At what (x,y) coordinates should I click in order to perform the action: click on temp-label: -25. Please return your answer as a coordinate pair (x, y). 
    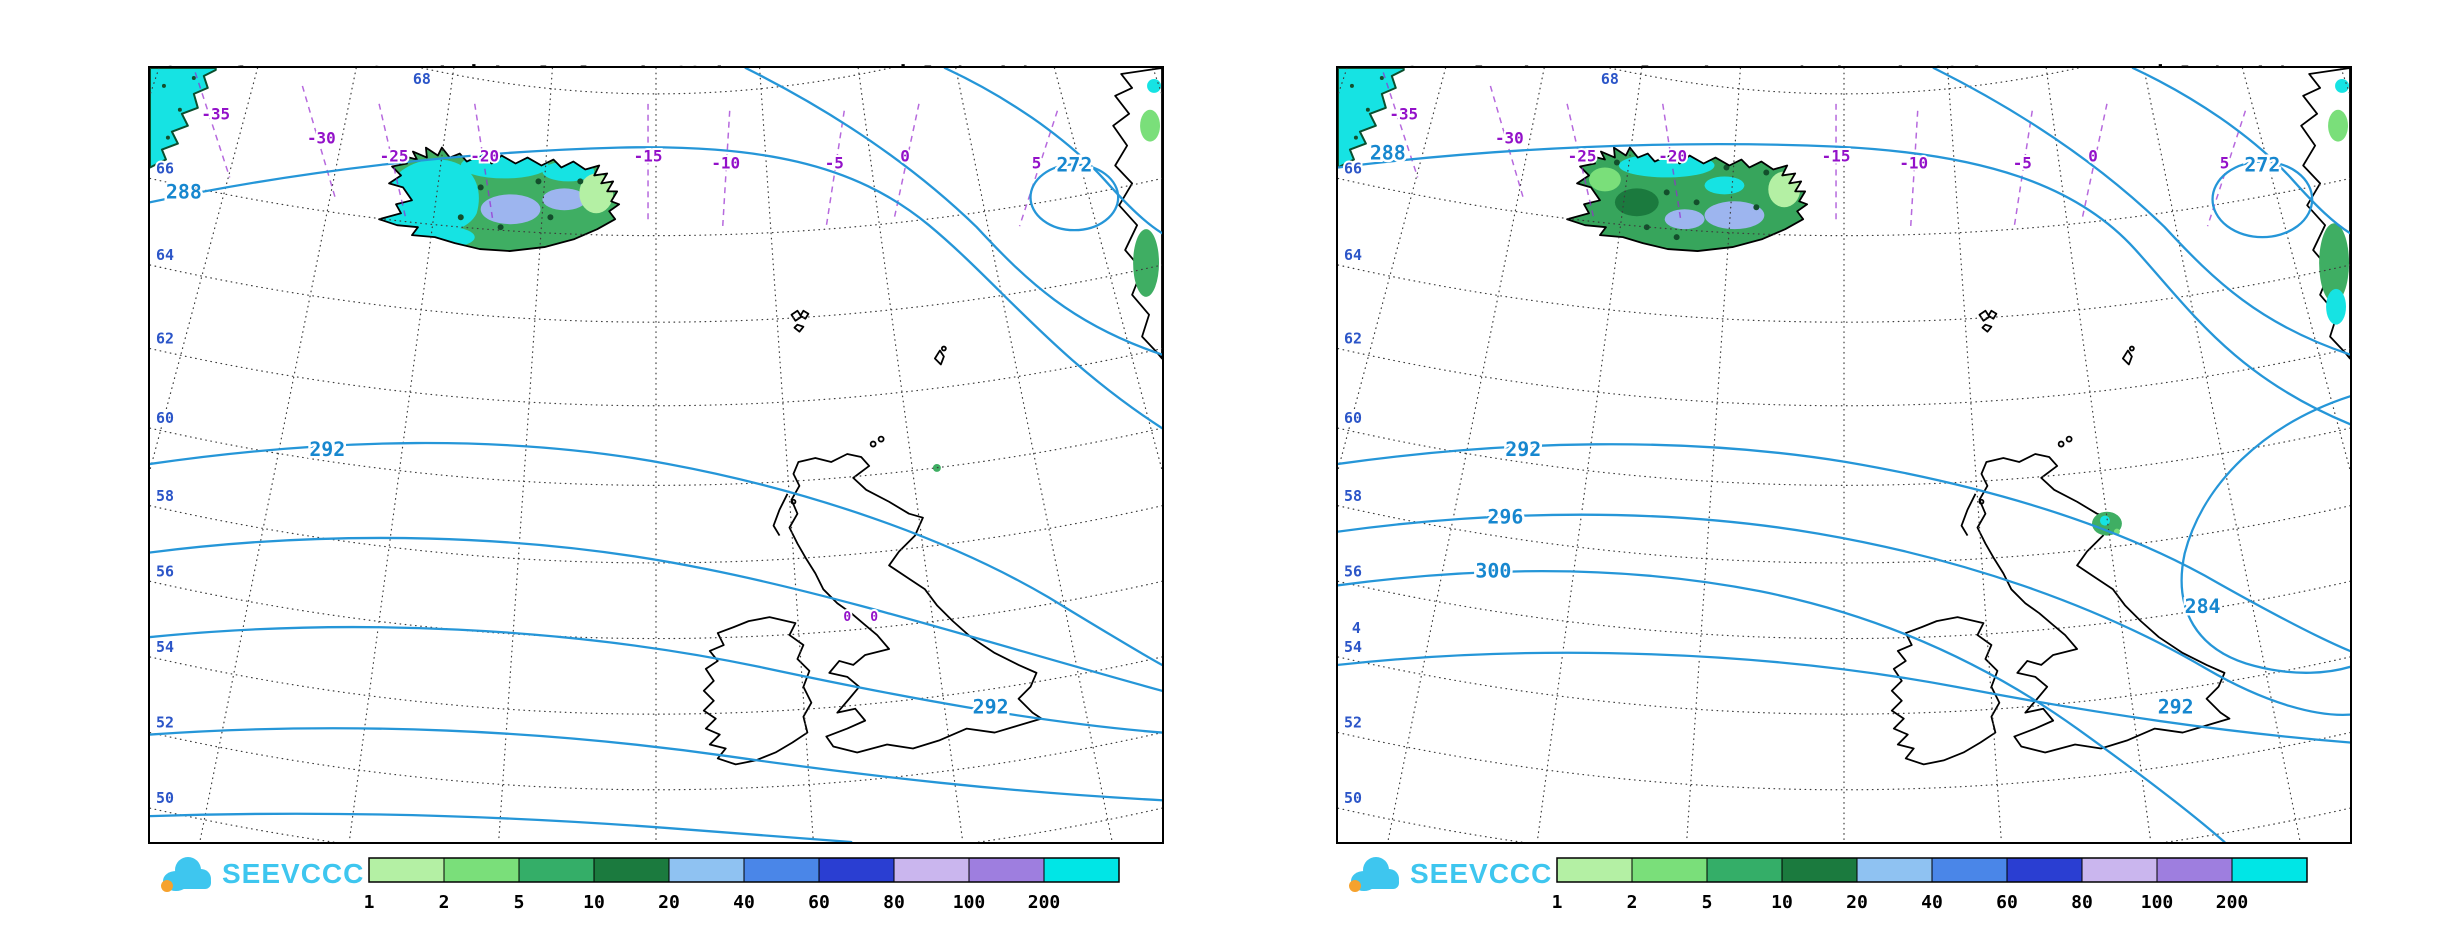
    Looking at the image, I should click on (1582, 156).